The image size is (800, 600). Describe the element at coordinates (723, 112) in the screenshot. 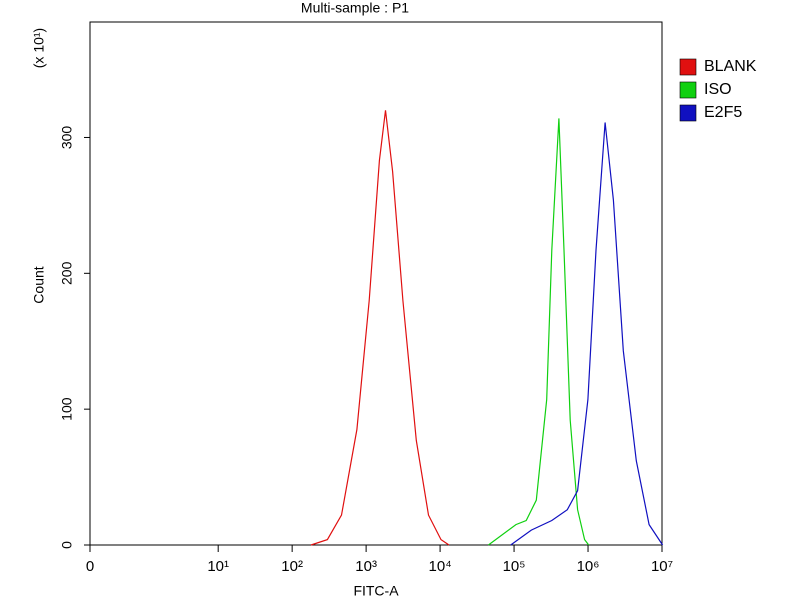

I see `legend-label: E2F5` at that location.